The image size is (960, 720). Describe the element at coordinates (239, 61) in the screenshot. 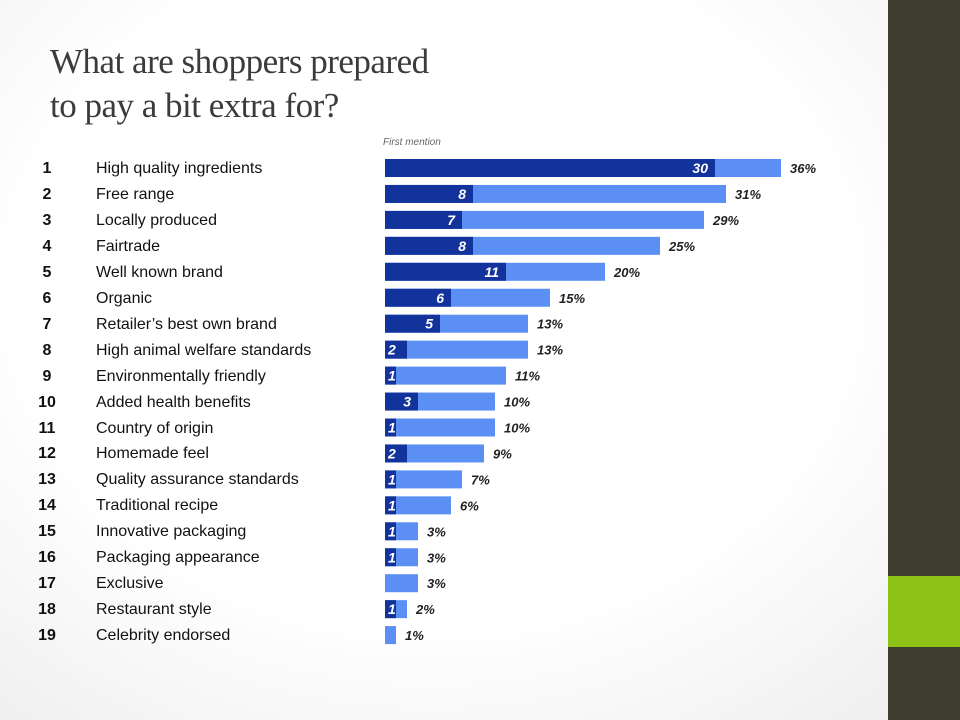

I see `title-line-1: What are shoppers prepared` at that location.